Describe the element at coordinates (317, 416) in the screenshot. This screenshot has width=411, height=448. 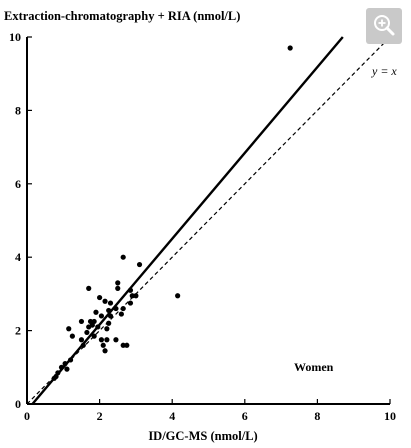
I see `x-tick-label: 8` at that location.